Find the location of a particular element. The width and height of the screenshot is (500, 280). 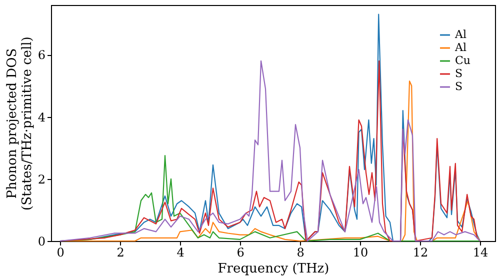

x-tick-label: 10 is located at coordinates (360, 253).